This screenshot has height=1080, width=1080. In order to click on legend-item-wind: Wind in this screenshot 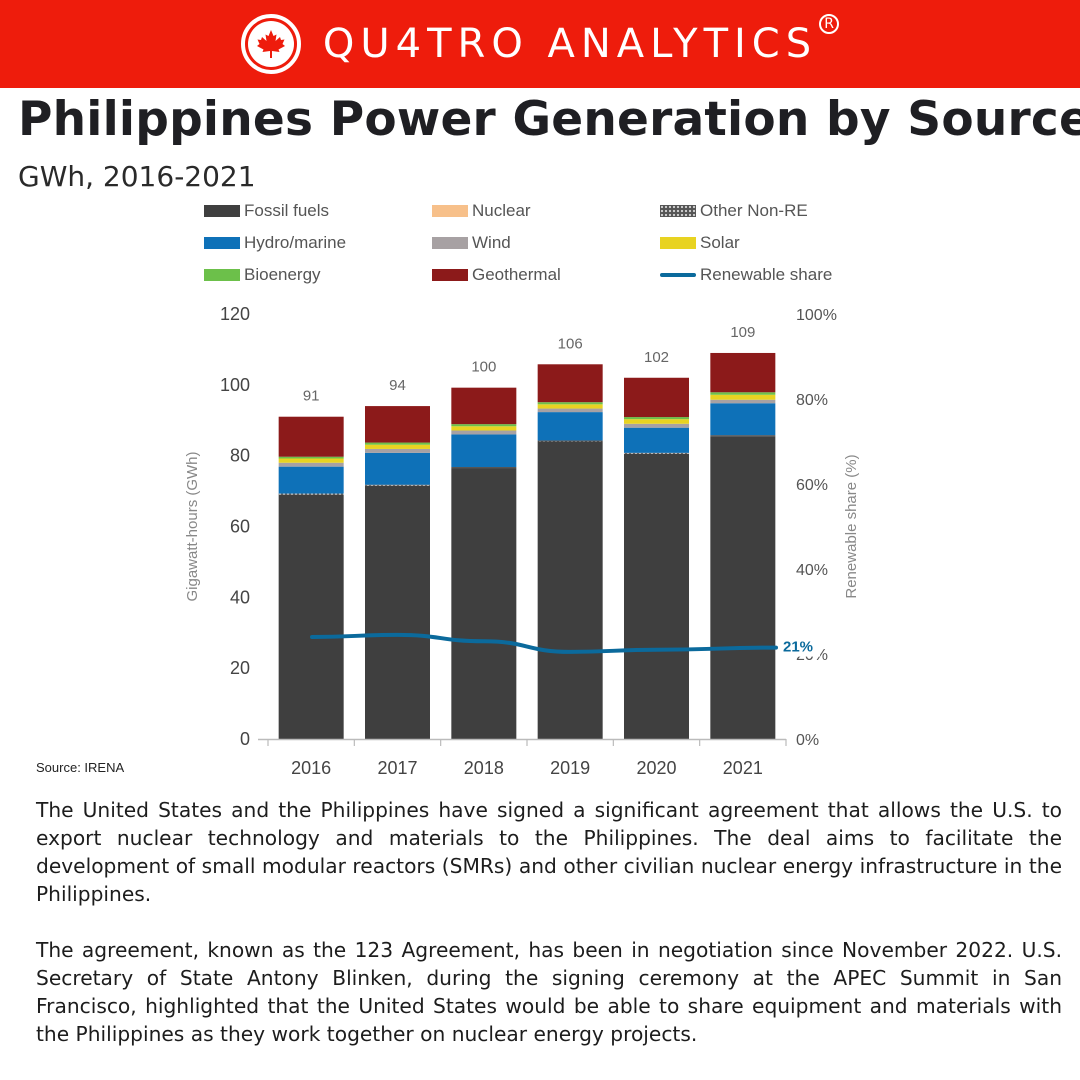, I will do `click(471, 243)`.